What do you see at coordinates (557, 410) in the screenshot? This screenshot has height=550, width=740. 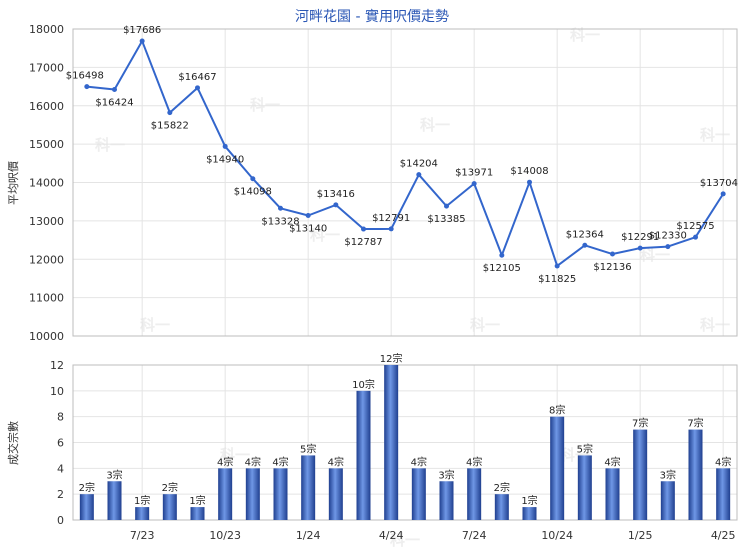 I see `transaction-label: 8宗` at bounding box center [557, 410].